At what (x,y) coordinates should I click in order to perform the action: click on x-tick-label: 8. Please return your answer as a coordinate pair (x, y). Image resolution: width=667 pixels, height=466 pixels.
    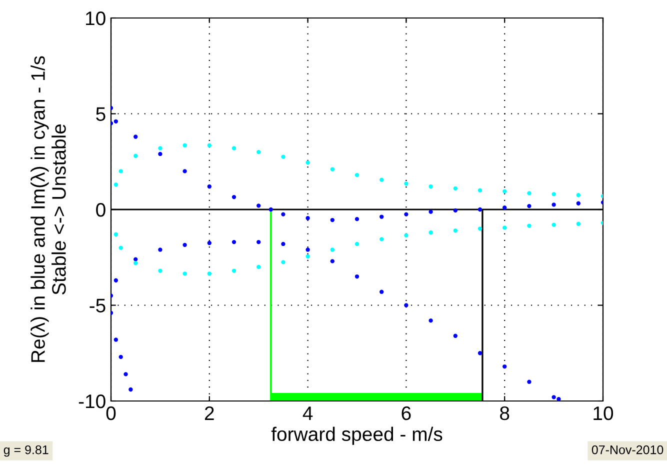
    Looking at the image, I should click on (505, 413).